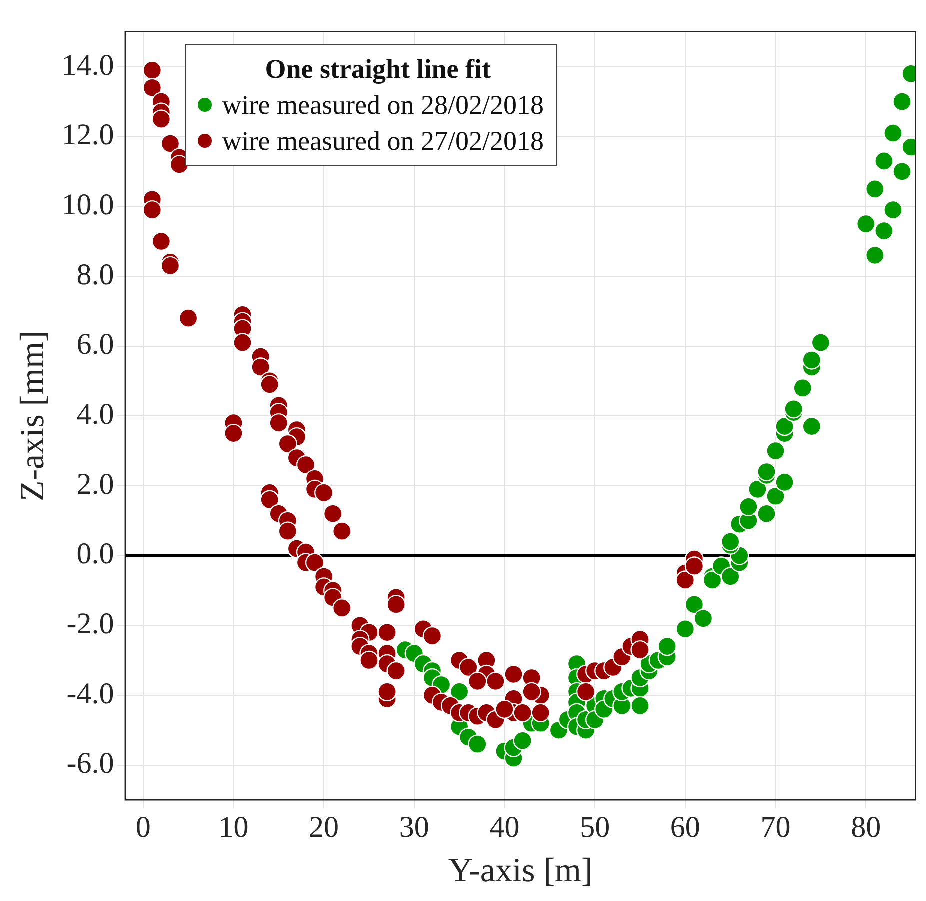  What do you see at coordinates (143, 827) in the screenshot?
I see `x-tick-label: 0` at bounding box center [143, 827].